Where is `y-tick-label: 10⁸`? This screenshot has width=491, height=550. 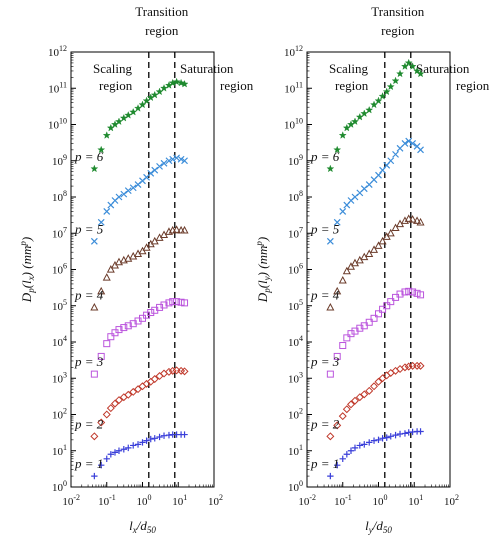 y-tick-label: 10⁸ is located at coordinates (295, 196).